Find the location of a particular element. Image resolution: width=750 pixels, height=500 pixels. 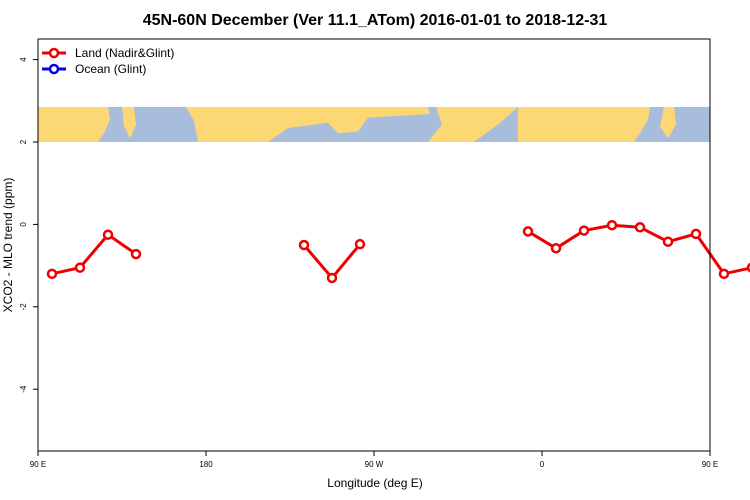

legend-item-ocean: Ocean (Glint) is located at coordinates (94, 69).